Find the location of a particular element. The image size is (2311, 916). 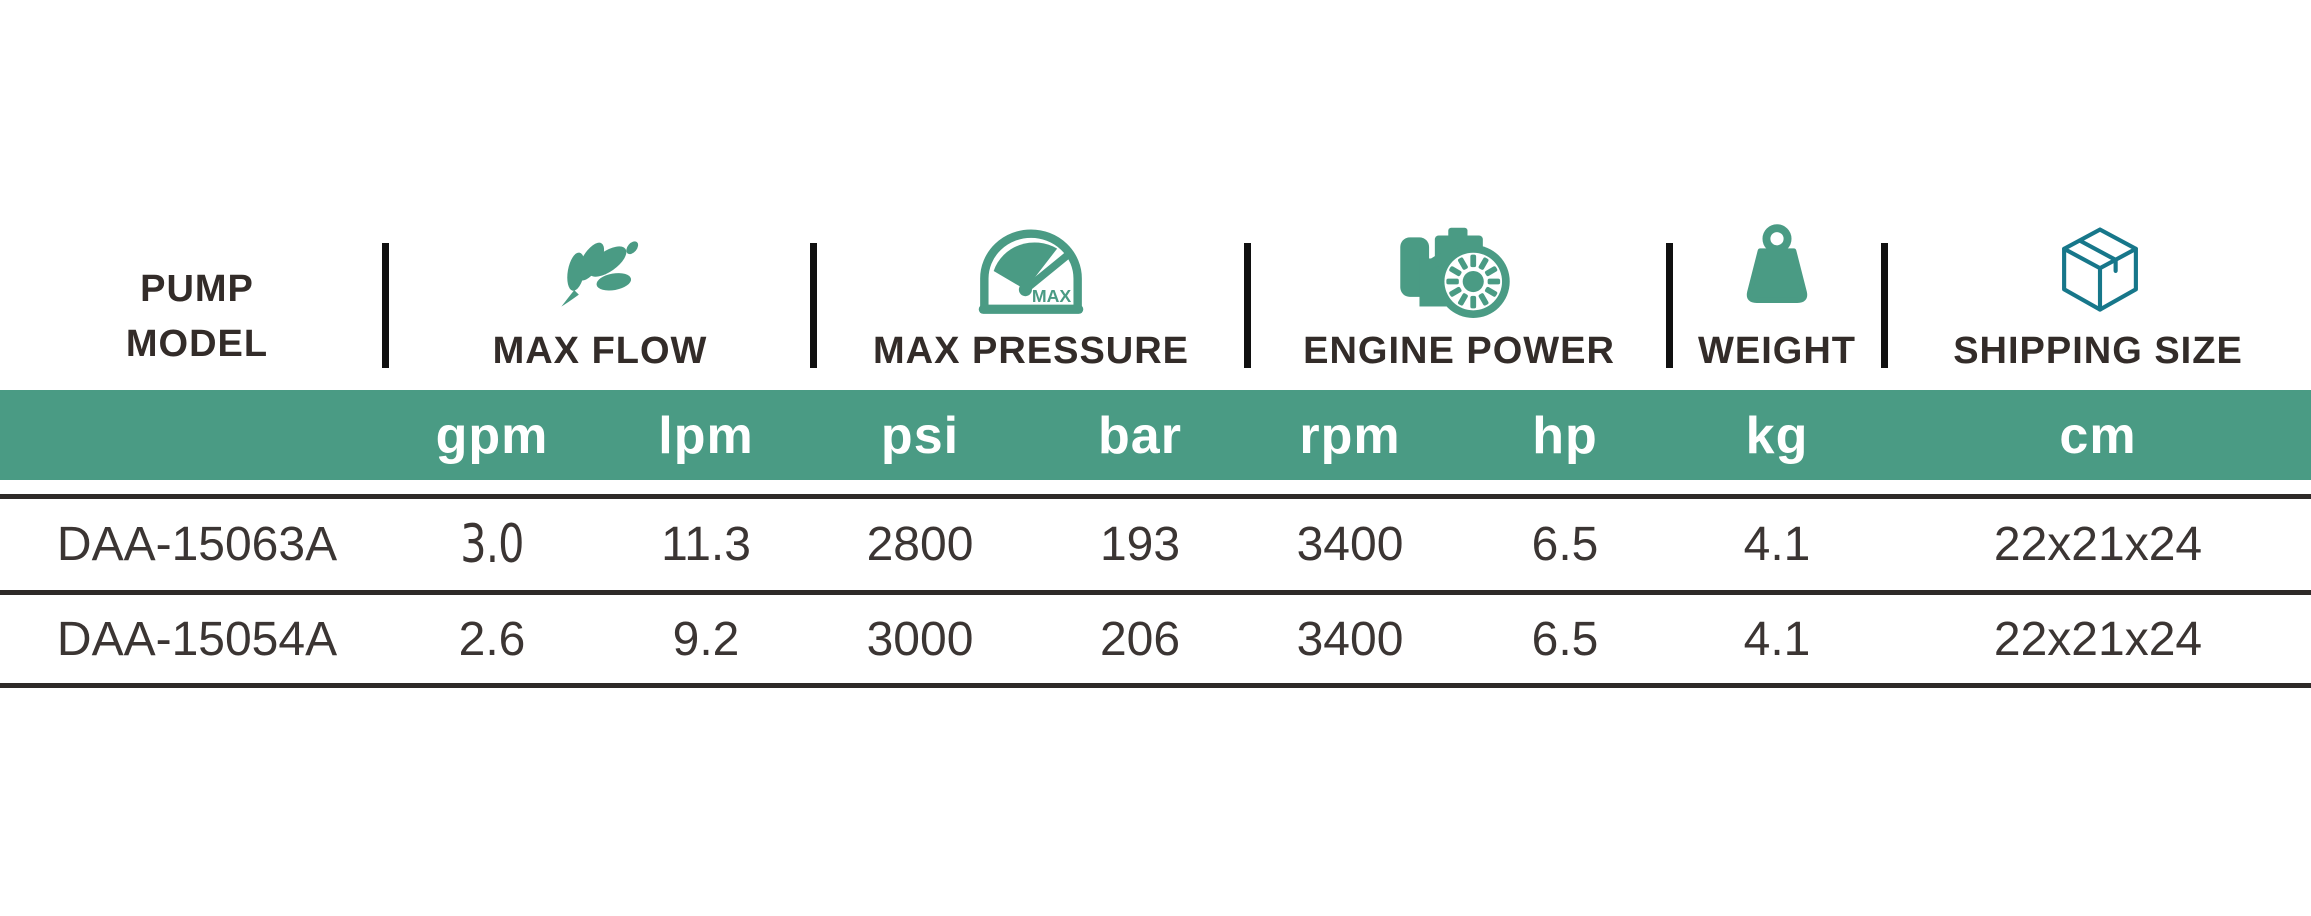

cell-pump-model: DAA-15063A is located at coordinates (197, 544).